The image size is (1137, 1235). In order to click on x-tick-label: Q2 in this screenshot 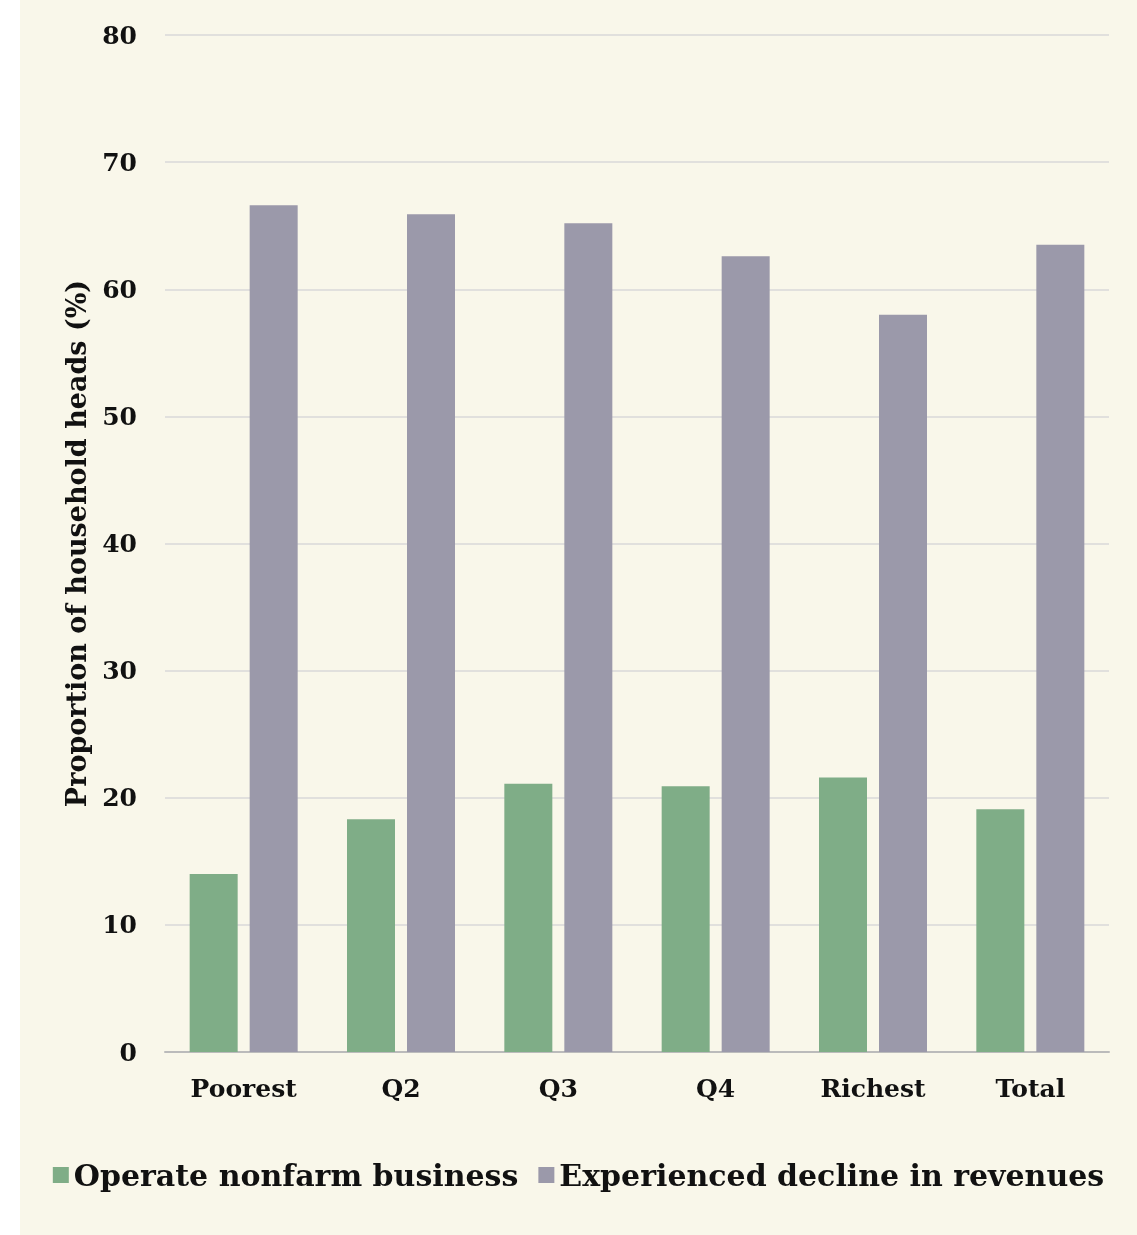, I will do `click(401, 1088)`.